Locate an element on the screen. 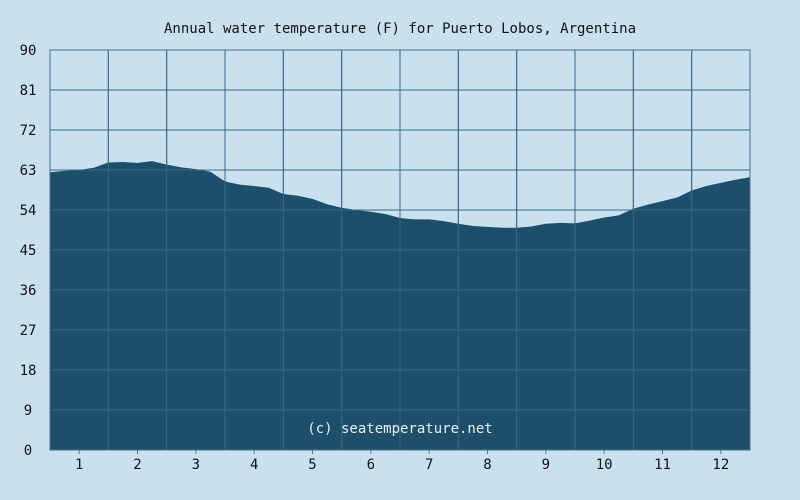 The height and width of the screenshot is (500, 800). x-tick-label: 8 is located at coordinates (487, 465).